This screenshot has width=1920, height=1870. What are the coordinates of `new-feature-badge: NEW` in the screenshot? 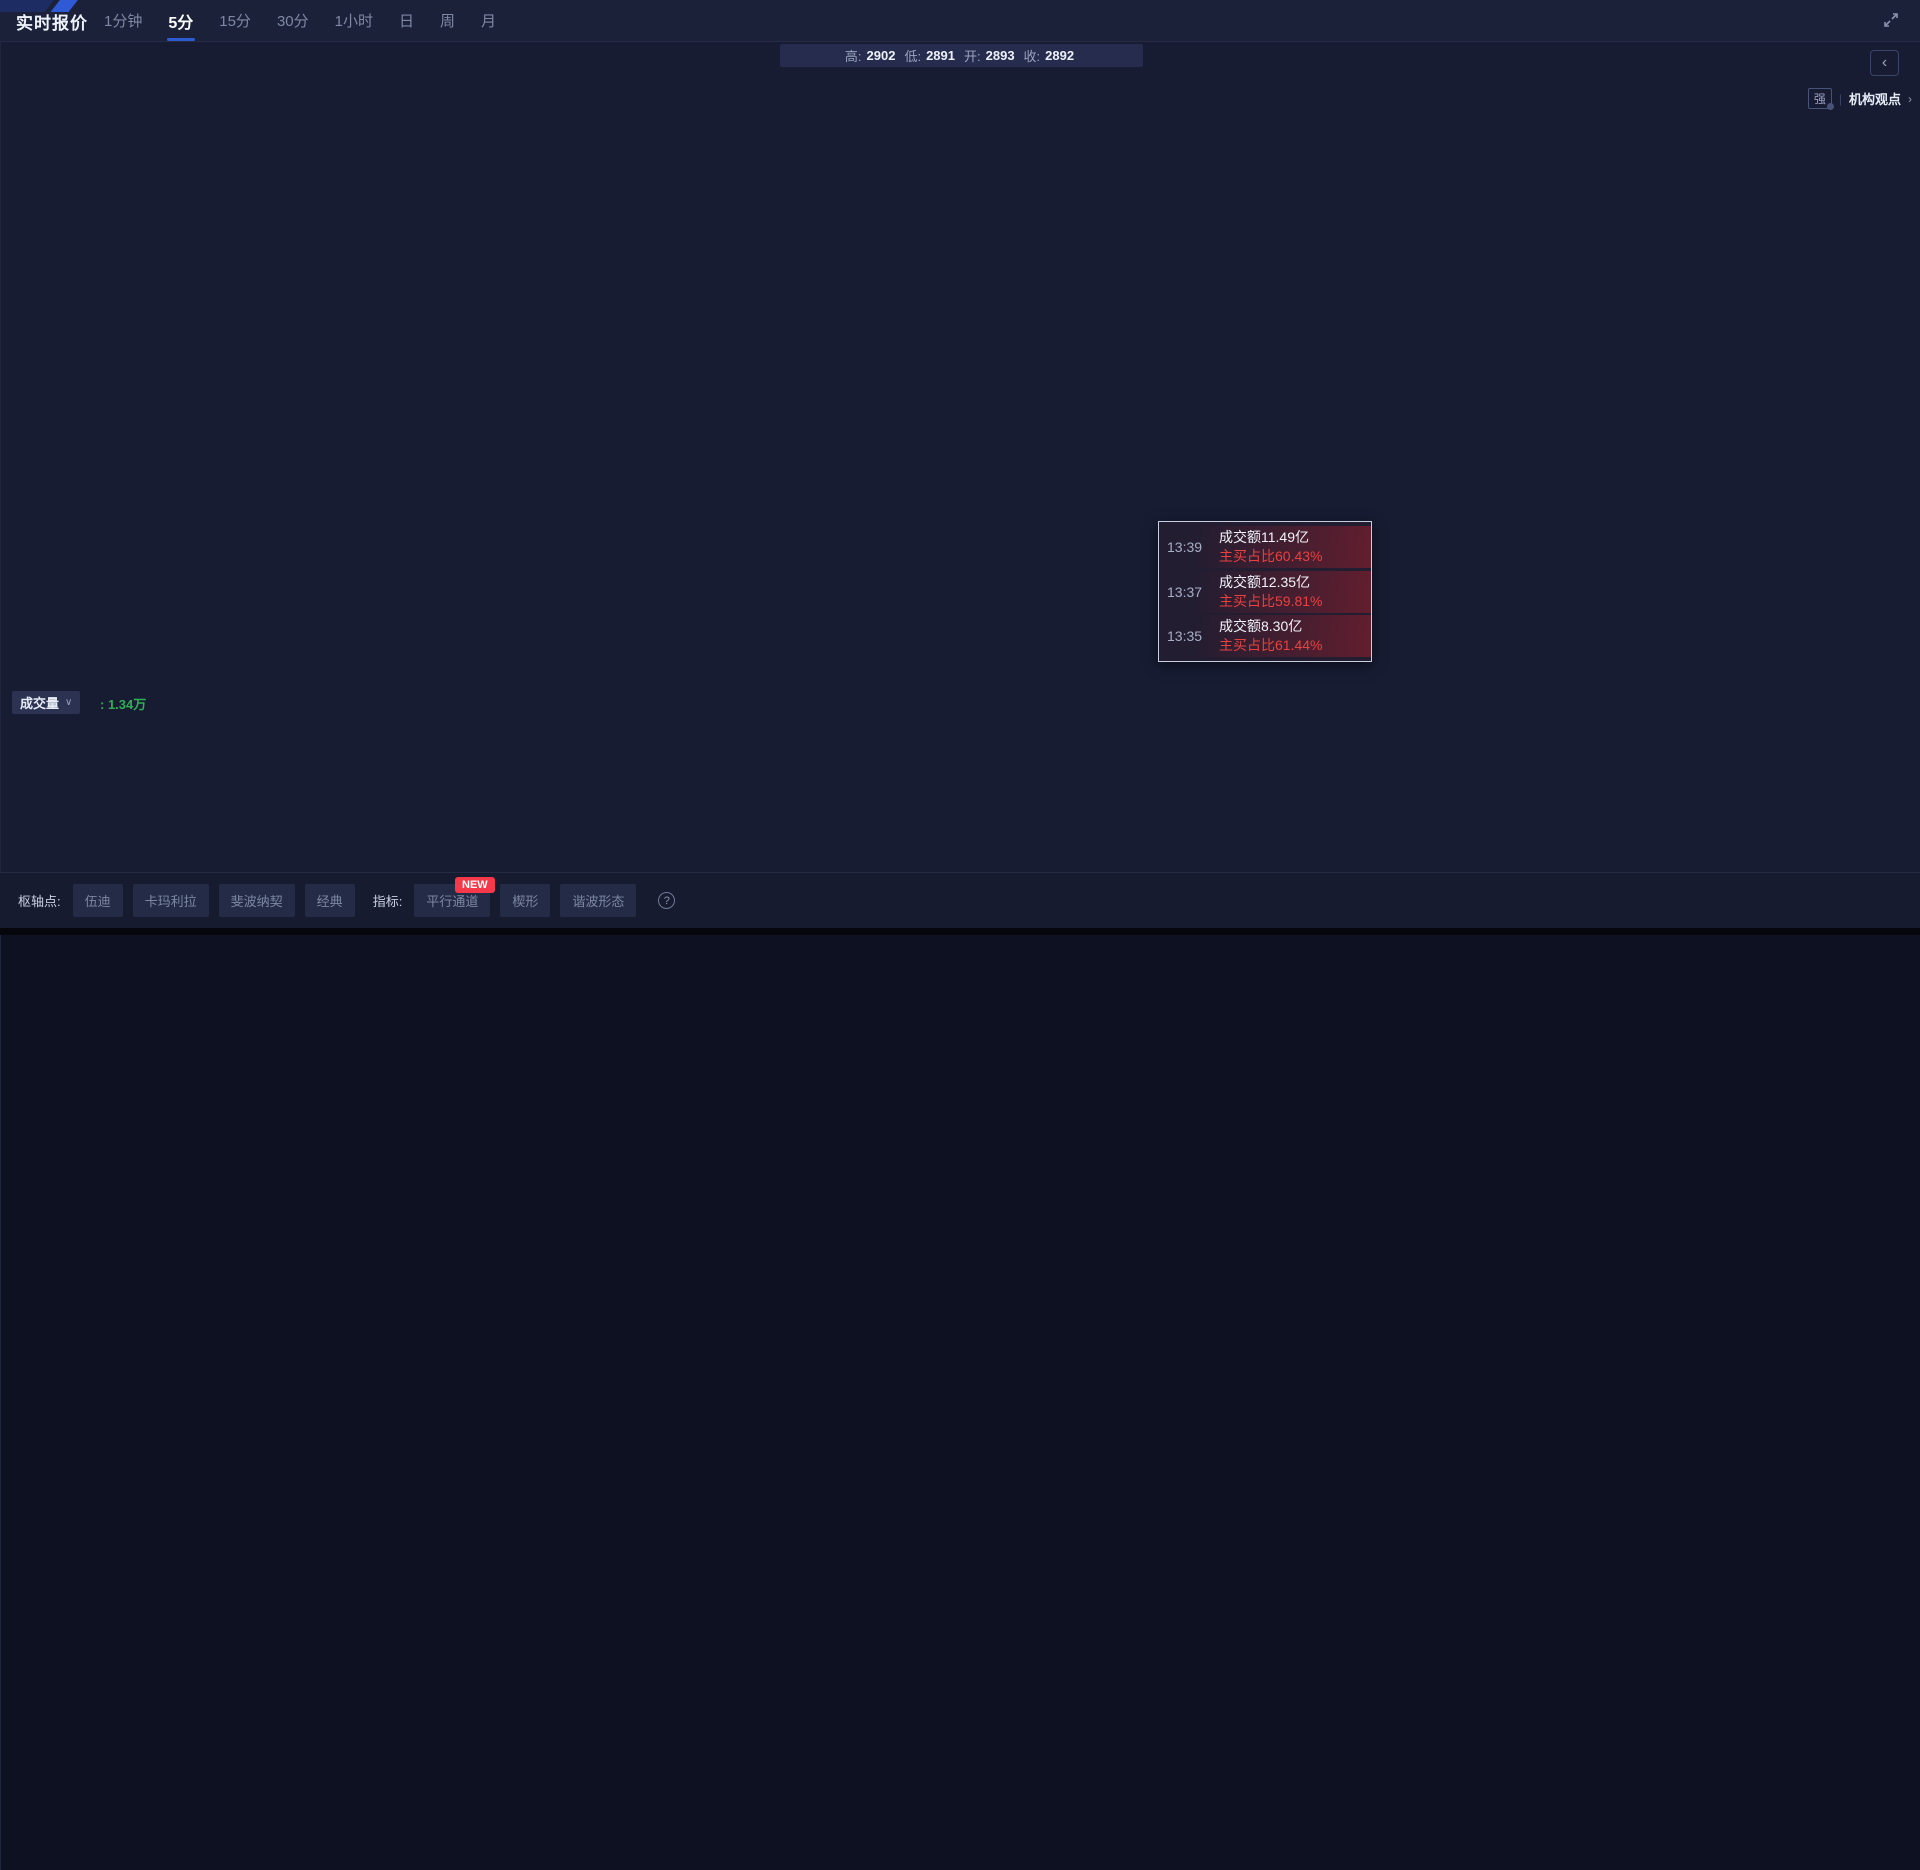 It's located at (475, 885).